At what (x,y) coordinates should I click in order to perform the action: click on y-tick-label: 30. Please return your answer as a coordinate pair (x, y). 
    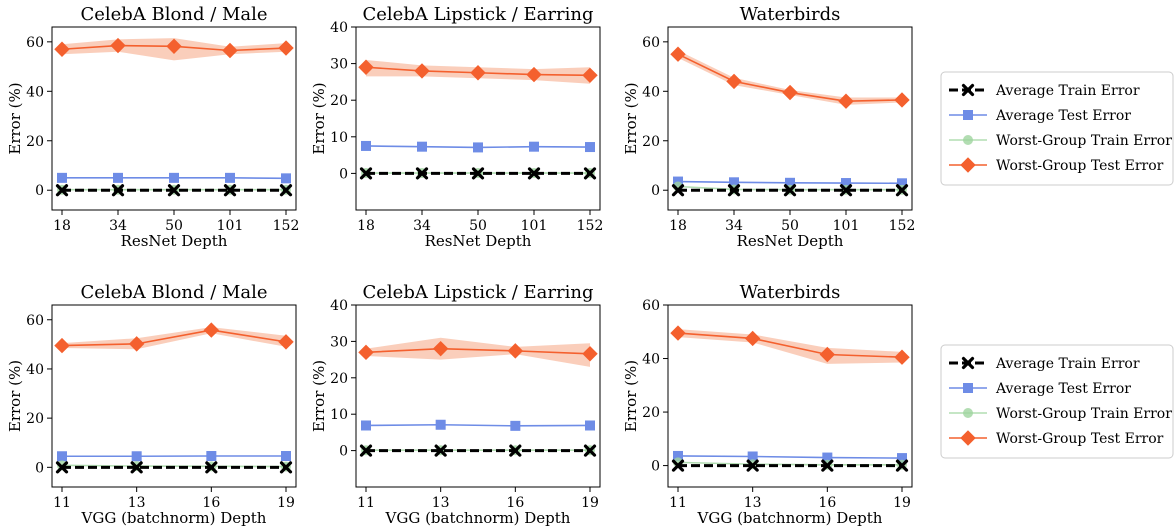
    Looking at the image, I should click on (339, 342).